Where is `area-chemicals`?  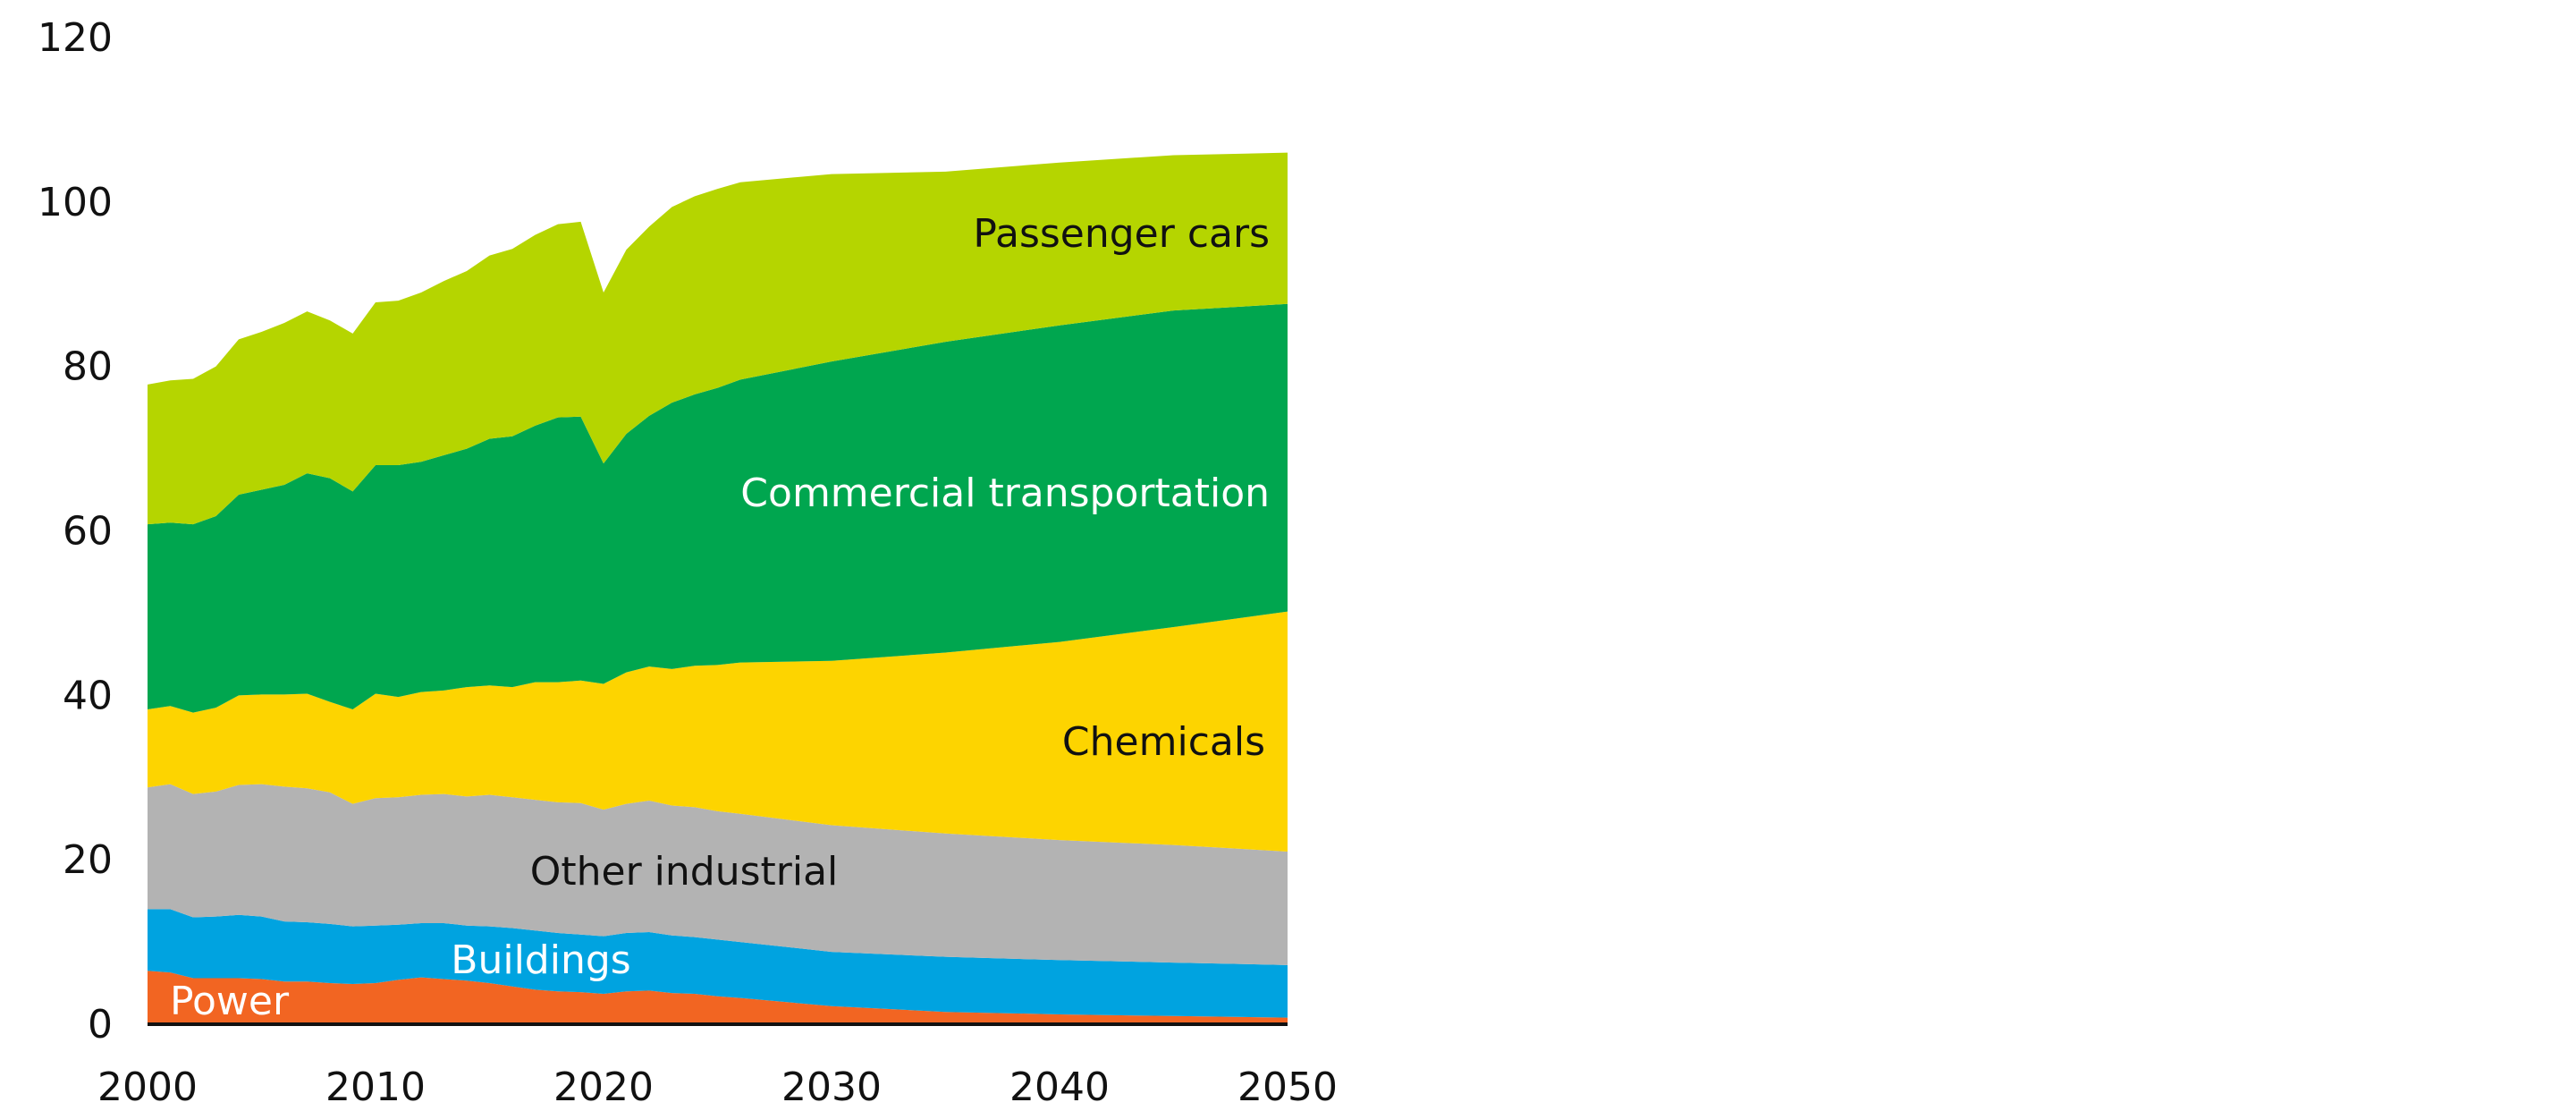 area-chemicals is located at coordinates (718, 731).